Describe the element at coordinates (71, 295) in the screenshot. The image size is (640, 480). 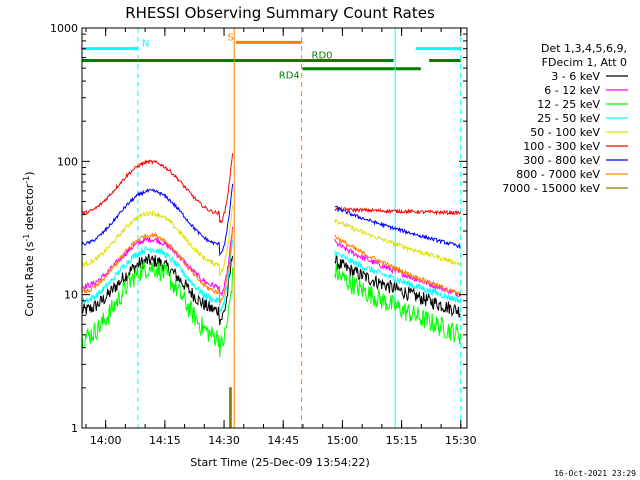
I see `y-tick-label: 10` at that location.